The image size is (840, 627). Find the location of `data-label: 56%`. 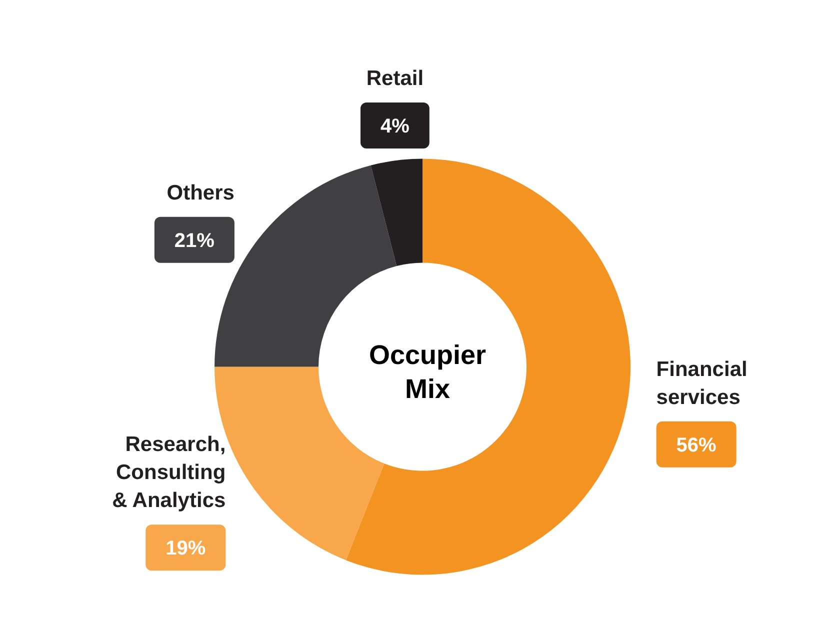

data-label: 56% is located at coordinates (696, 445).